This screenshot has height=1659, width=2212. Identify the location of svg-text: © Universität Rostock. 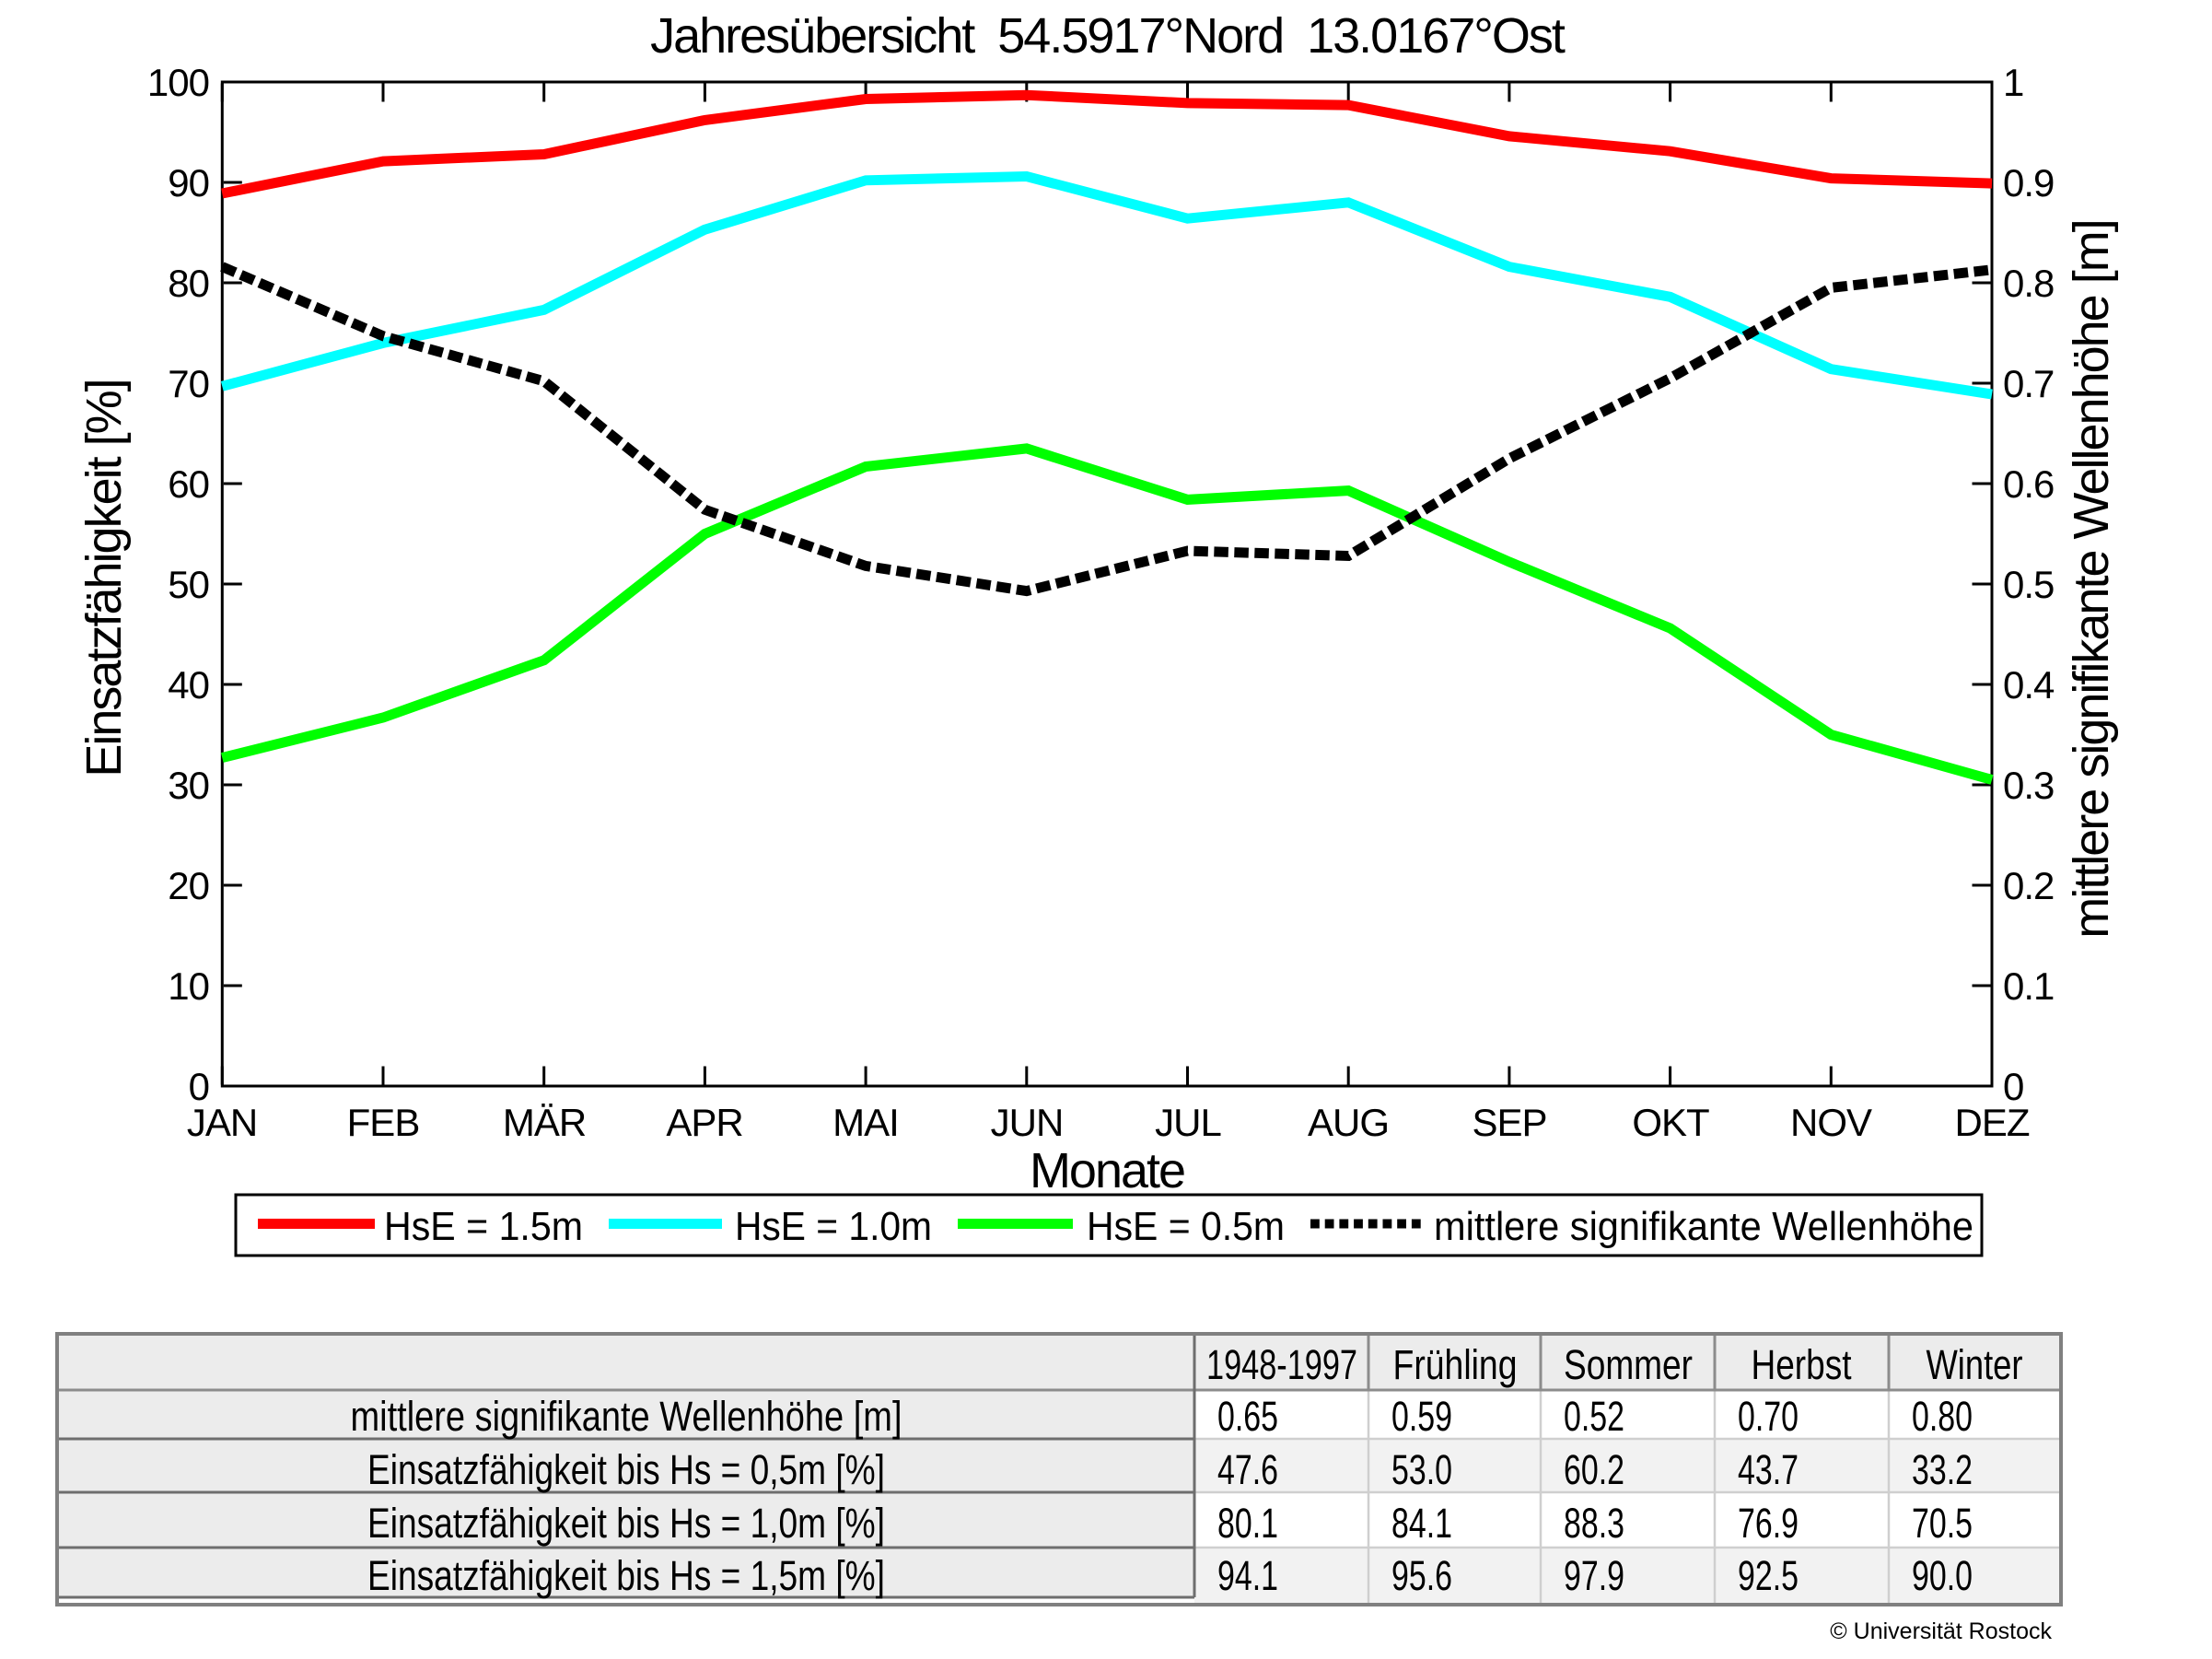
(1941, 1631).